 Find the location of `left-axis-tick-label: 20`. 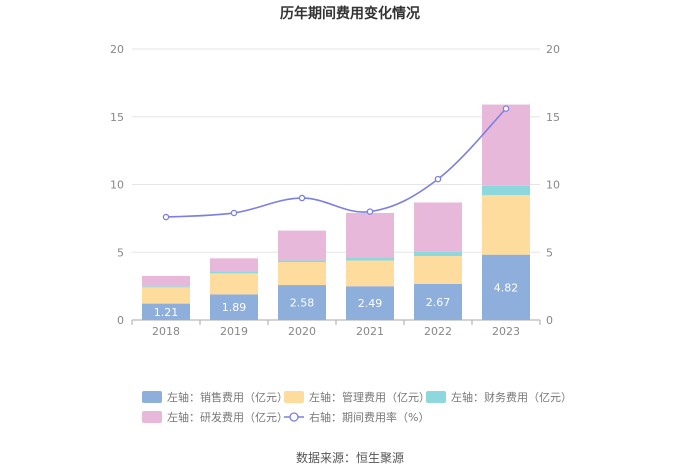

left-axis-tick-label: 20 is located at coordinates (117, 49).